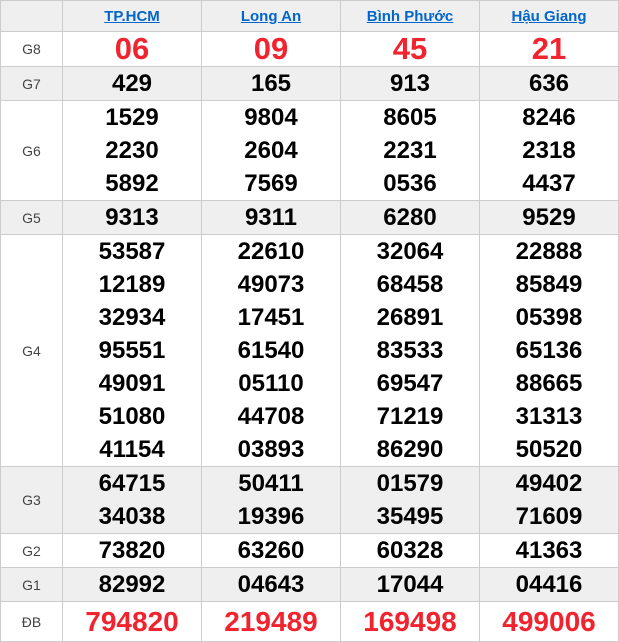 The height and width of the screenshot is (642, 619). What do you see at coordinates (549, 350) in the screenshot?
I see `prize-number: 65136` at bounding box center [549, 350].